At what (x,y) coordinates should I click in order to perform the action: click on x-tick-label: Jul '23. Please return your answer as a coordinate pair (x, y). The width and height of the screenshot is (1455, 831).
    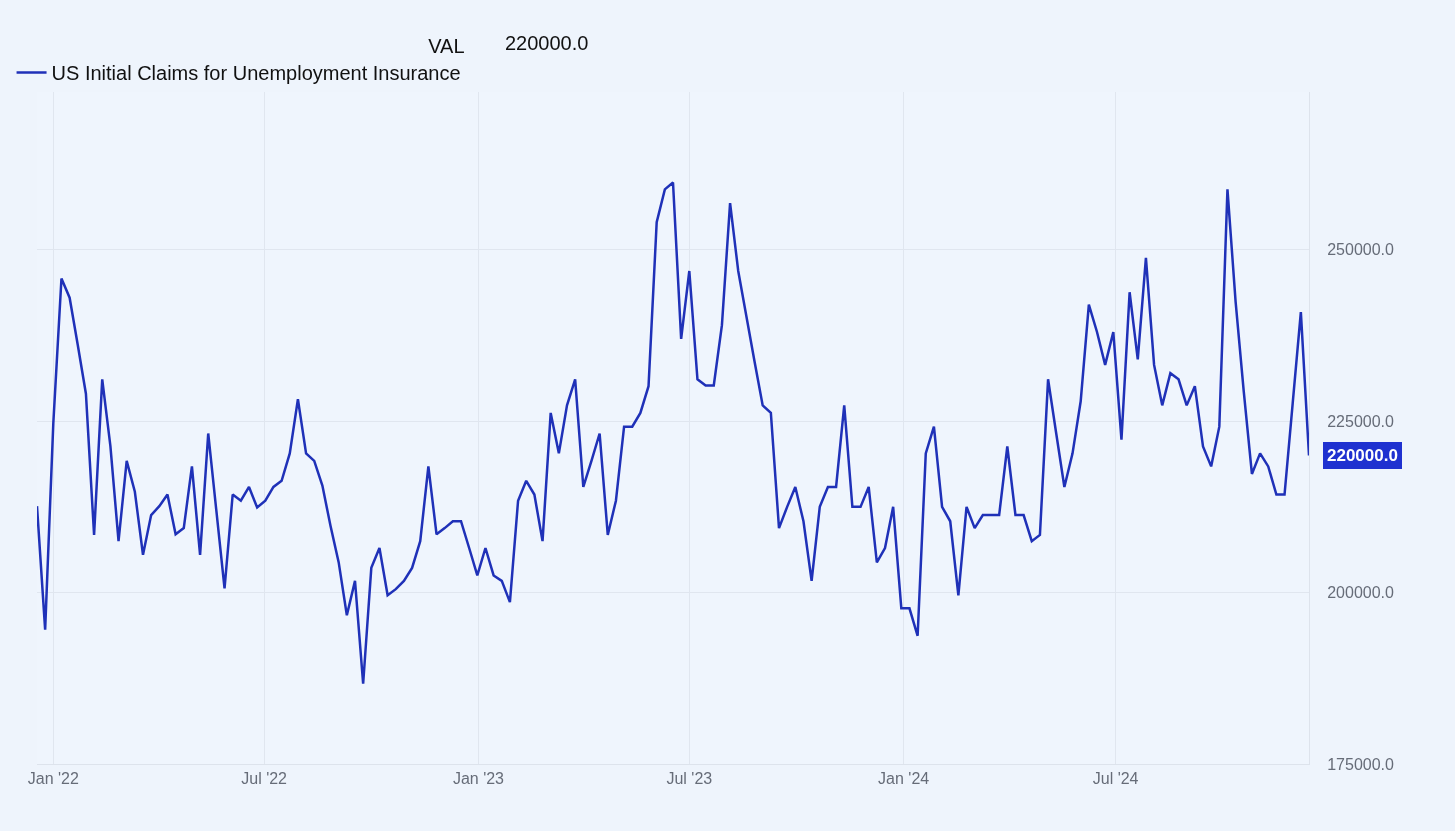
    Looking at the image, I should click on (689, 779).